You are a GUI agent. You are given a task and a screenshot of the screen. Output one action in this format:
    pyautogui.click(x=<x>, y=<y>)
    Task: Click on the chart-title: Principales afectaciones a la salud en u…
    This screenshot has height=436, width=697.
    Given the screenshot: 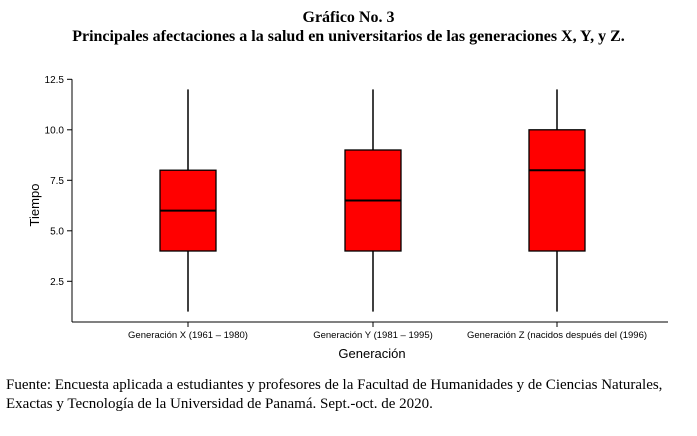 What is the action you would take?
    pyautogui.click(x=348, y=36)
    